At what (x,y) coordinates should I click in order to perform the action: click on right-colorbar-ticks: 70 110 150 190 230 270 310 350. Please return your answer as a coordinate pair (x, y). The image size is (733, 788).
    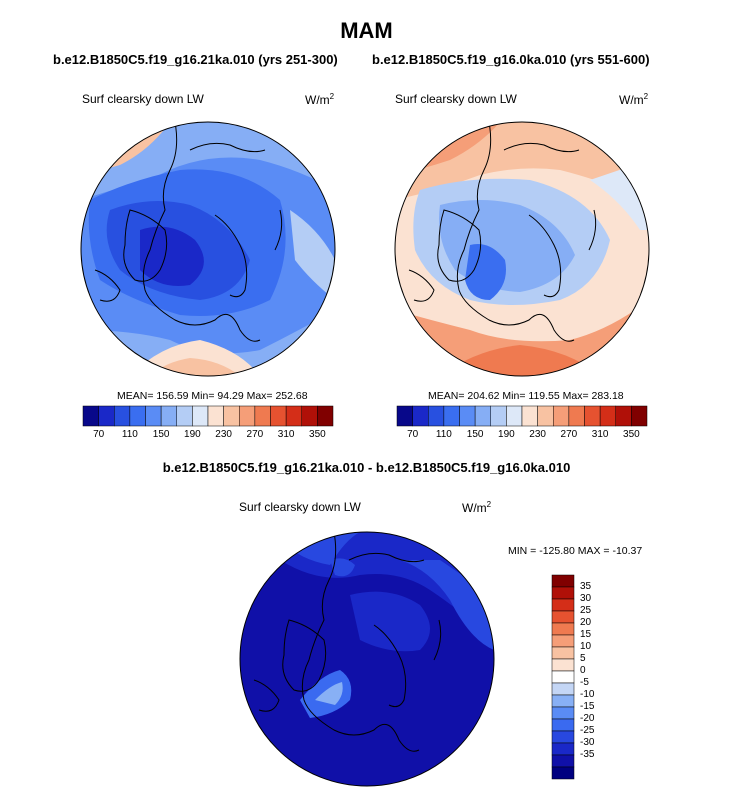
    Looking at the image, I should click on (522, 436).